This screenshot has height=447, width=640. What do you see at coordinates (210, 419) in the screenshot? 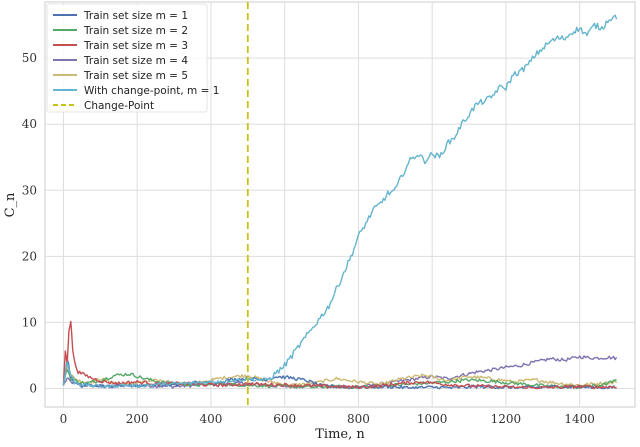
I see `x-tick-label: 400` at bounding box center [210, 419].